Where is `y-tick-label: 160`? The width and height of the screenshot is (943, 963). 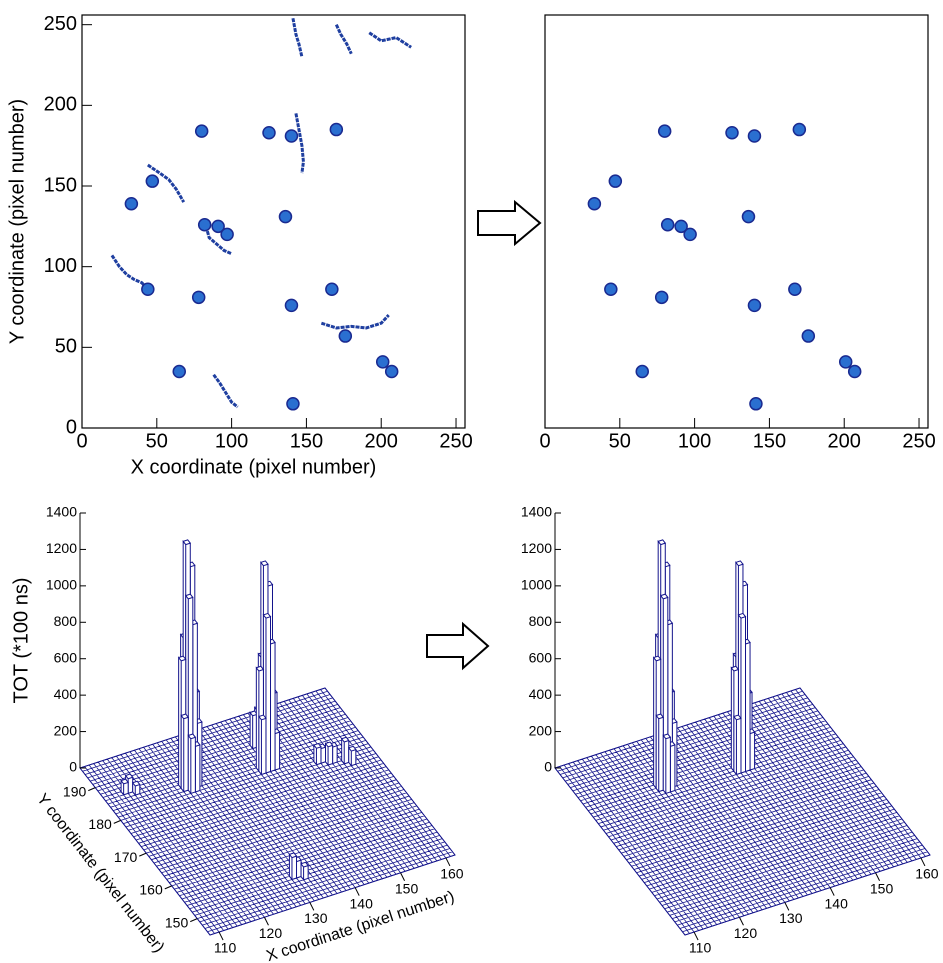
y-tick-label: 160 is located at coordinates (151, 890).